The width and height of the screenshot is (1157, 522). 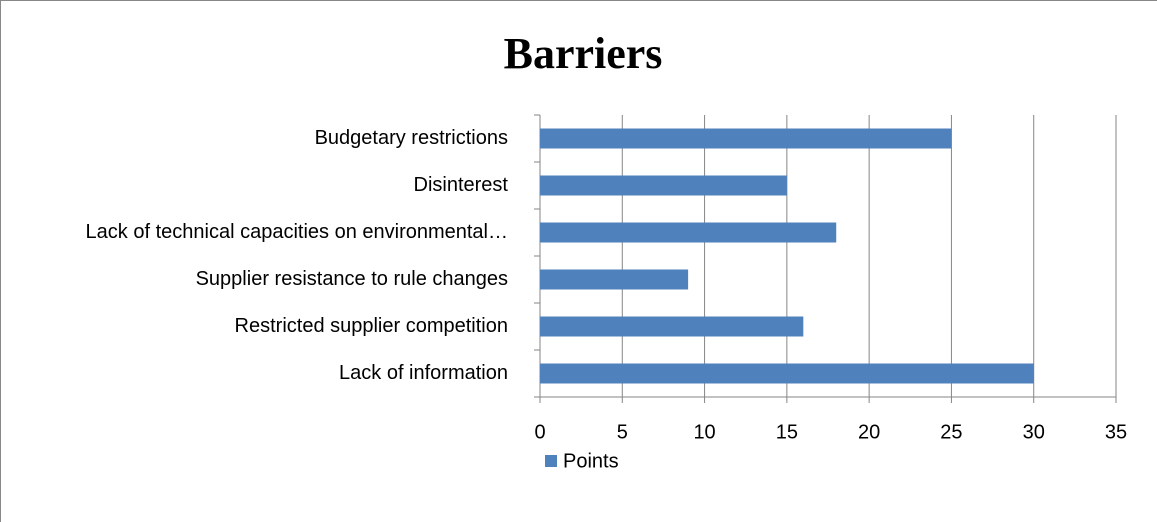 I want to click on x-tick-label: 35, so click(x=1116, y=432).